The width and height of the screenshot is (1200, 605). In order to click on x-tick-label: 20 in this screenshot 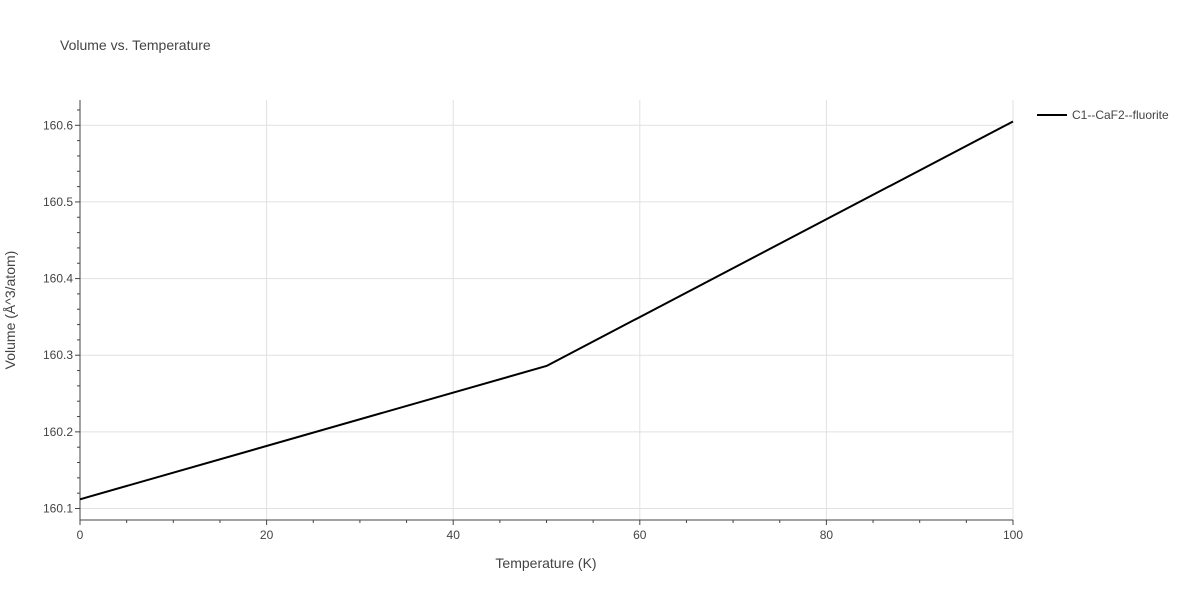, I will do `click(267, 535)`.